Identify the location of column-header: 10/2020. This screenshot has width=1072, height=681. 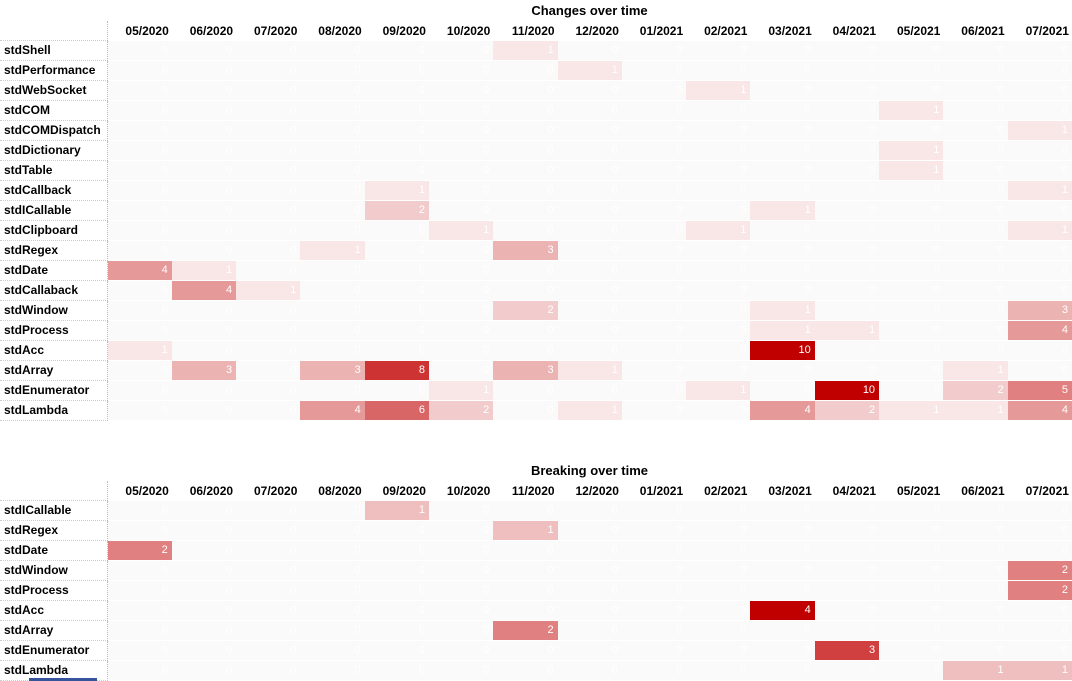
(461, 491).